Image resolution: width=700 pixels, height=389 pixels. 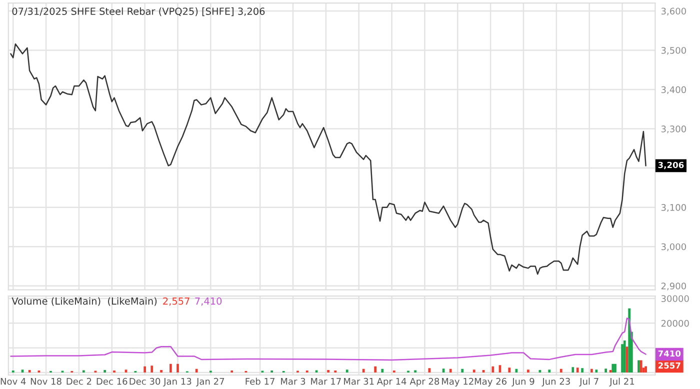 I want to click on x-tick-label: Mar 3, so click(x=293, y=381).